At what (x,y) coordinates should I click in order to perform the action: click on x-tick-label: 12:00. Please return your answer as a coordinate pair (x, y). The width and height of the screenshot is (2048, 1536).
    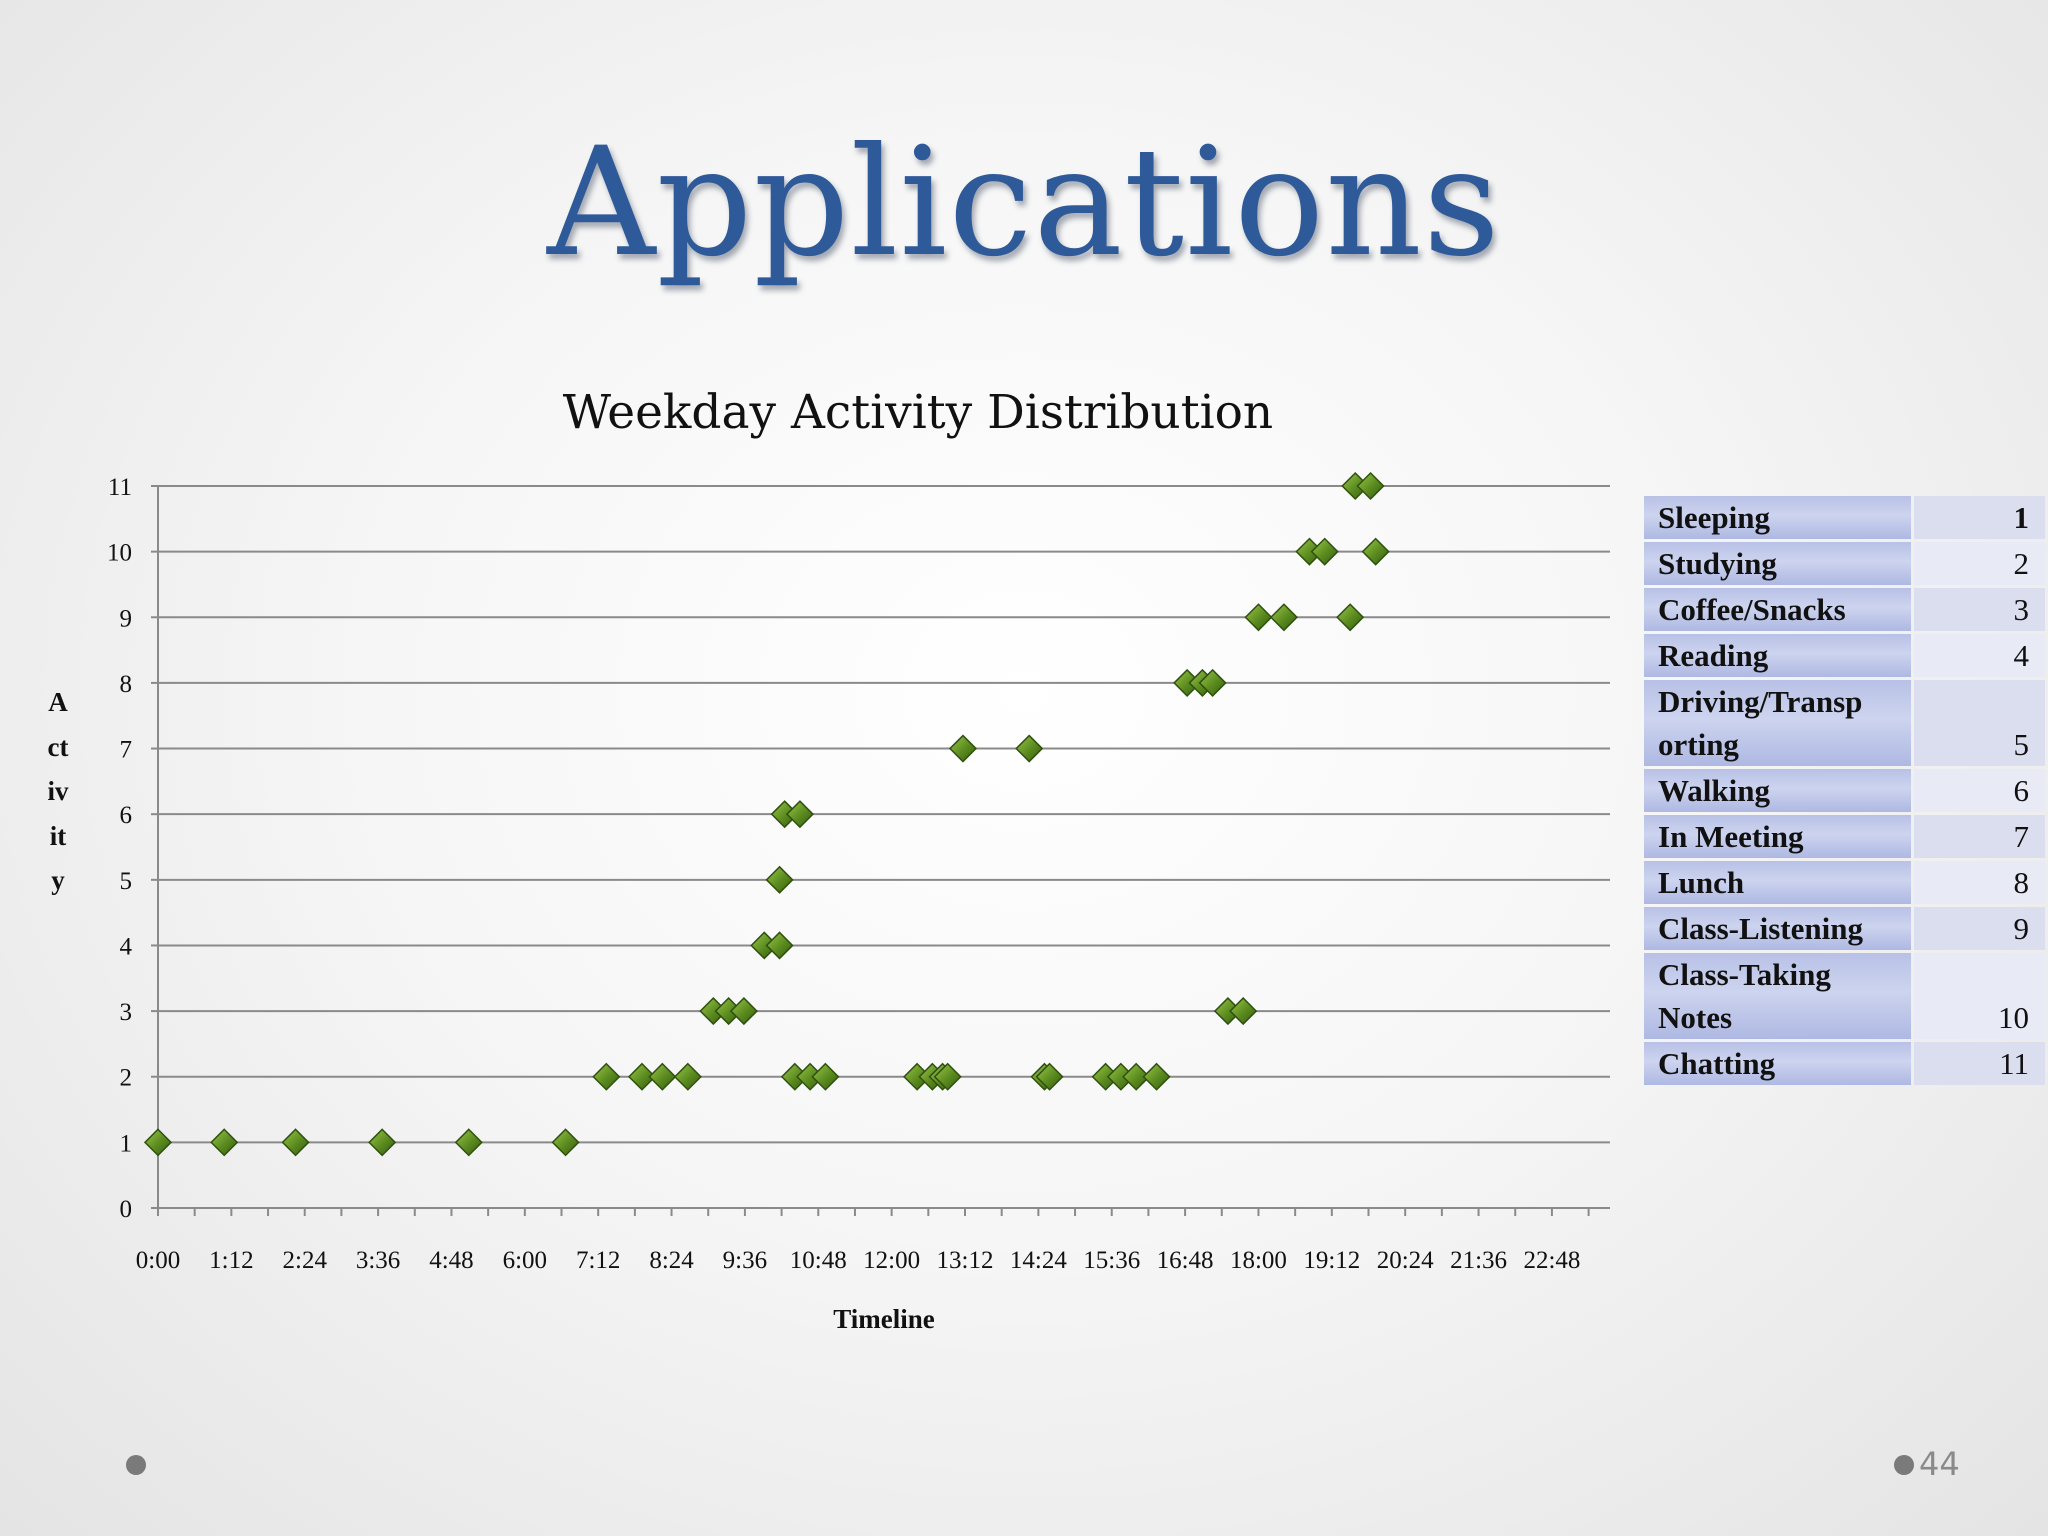
    Looking at the image, I should click on (891, 1260).